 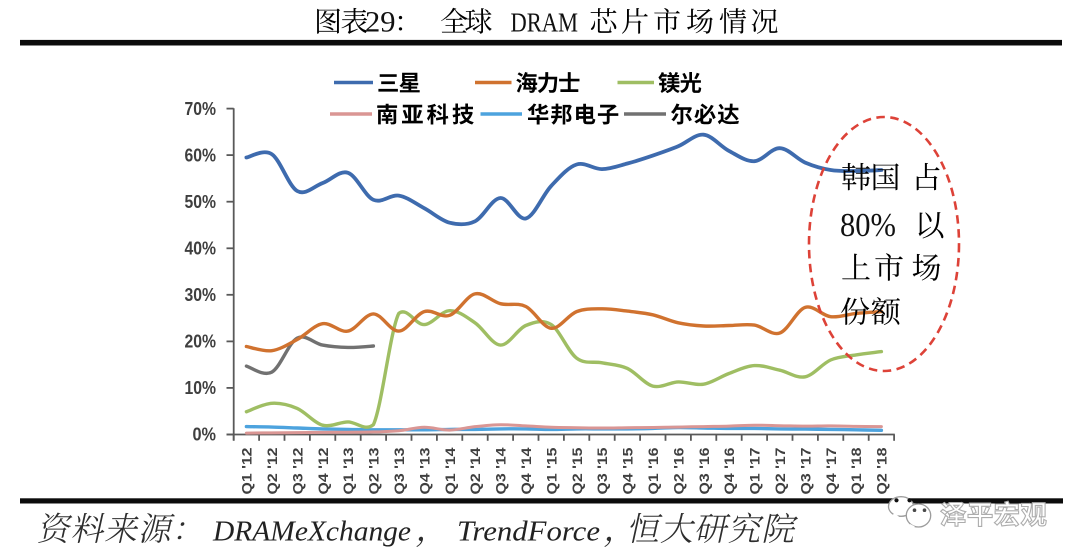 I want to click on svg-text: Q2 '12, so click(x=272, y=470).